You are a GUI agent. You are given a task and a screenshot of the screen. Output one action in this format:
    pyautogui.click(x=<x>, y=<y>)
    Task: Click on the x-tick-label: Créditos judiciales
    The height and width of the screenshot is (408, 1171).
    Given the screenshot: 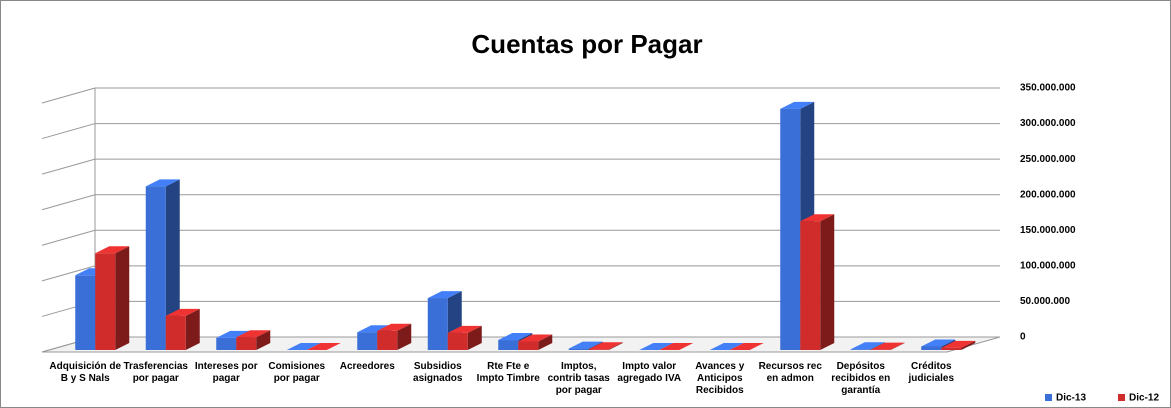 What is the action you would take?
    pyautogui.click(x=931, y=372)
    